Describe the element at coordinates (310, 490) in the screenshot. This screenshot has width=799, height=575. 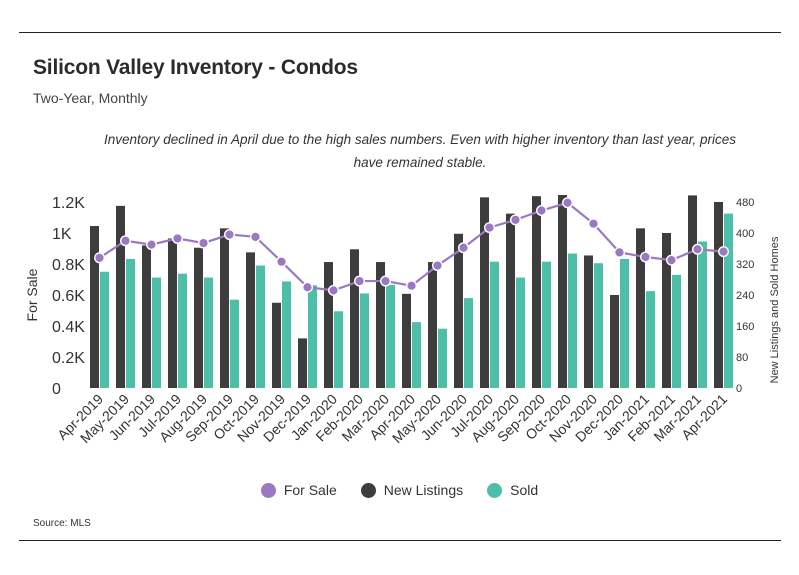
I see `legend-label-for-sale: For Sale` at that location.